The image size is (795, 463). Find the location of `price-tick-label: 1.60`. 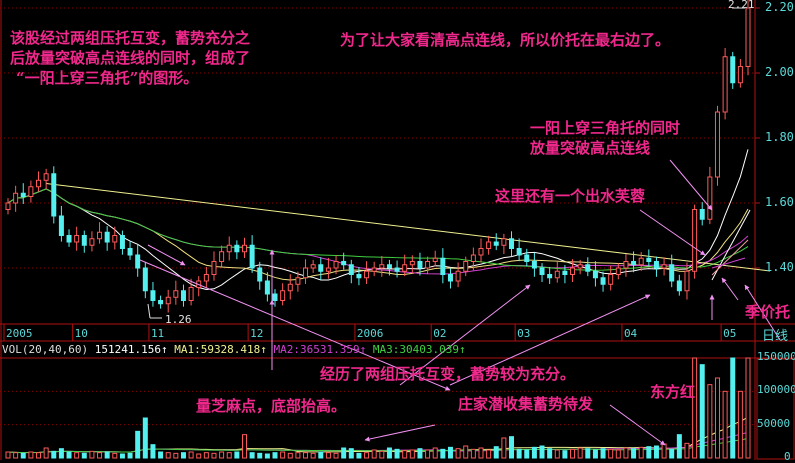

price-tick-label: 1.60 is located at coordinates (779, 202).